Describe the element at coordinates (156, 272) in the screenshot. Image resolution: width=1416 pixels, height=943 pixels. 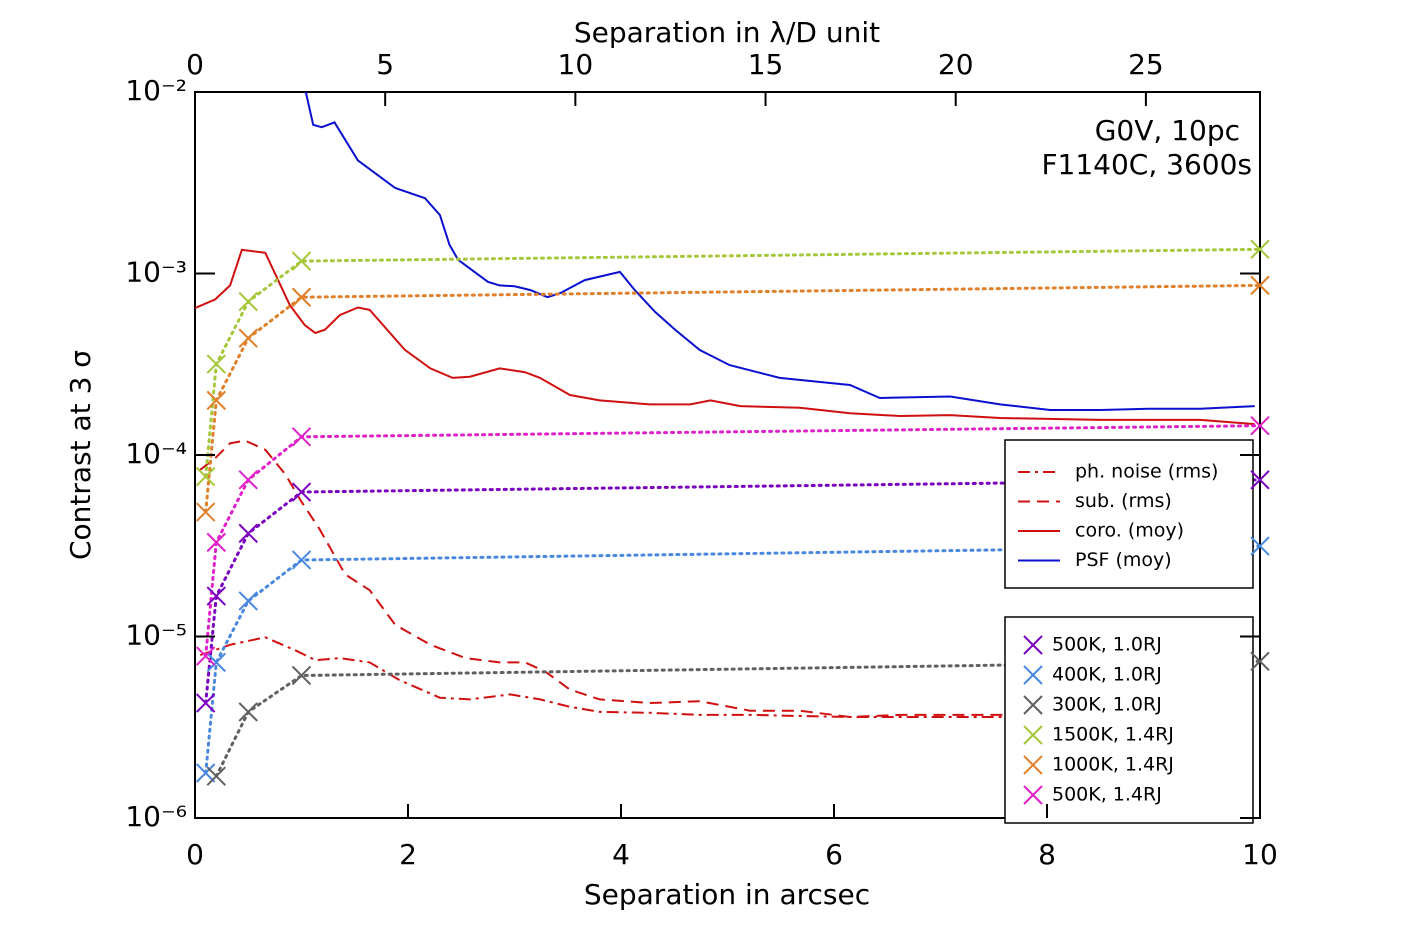
I see `y-tick-label: 10⁻³` at that location.